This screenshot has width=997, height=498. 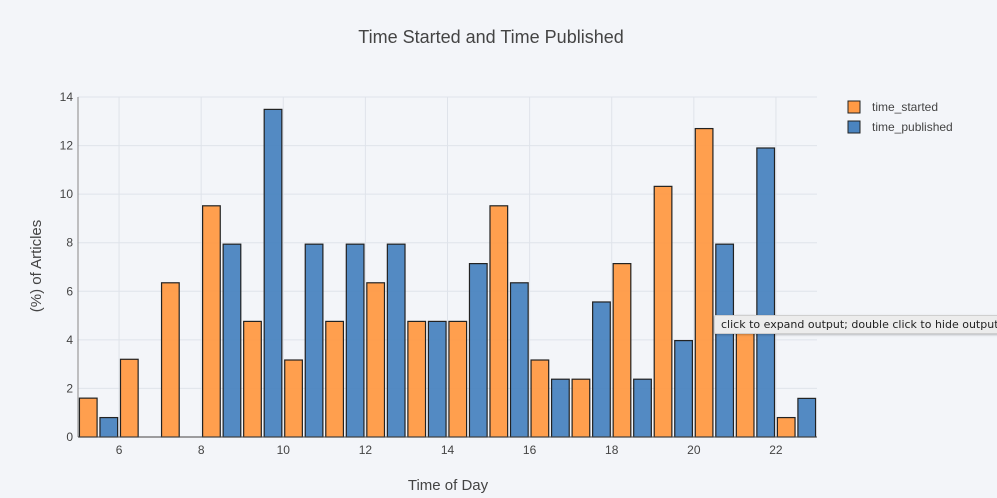 What do you see at coordinates (900, 117) in the screenshot?
I see `legend: time_started time_published` at bounding box center [900, 117].